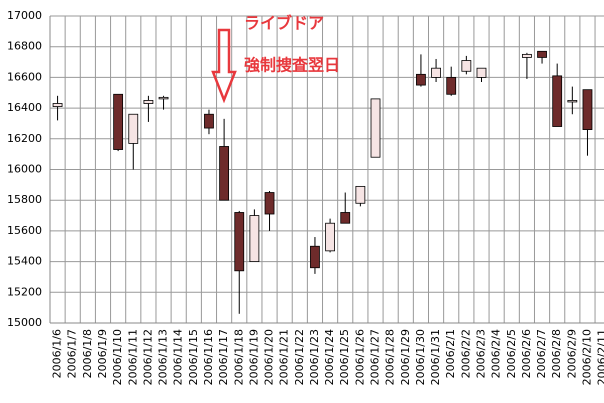  What do you see at coordinates (253, 357) in the screenshot?
I see `x-tick-label: 2006/1/19` at bounding box center [253, 357].